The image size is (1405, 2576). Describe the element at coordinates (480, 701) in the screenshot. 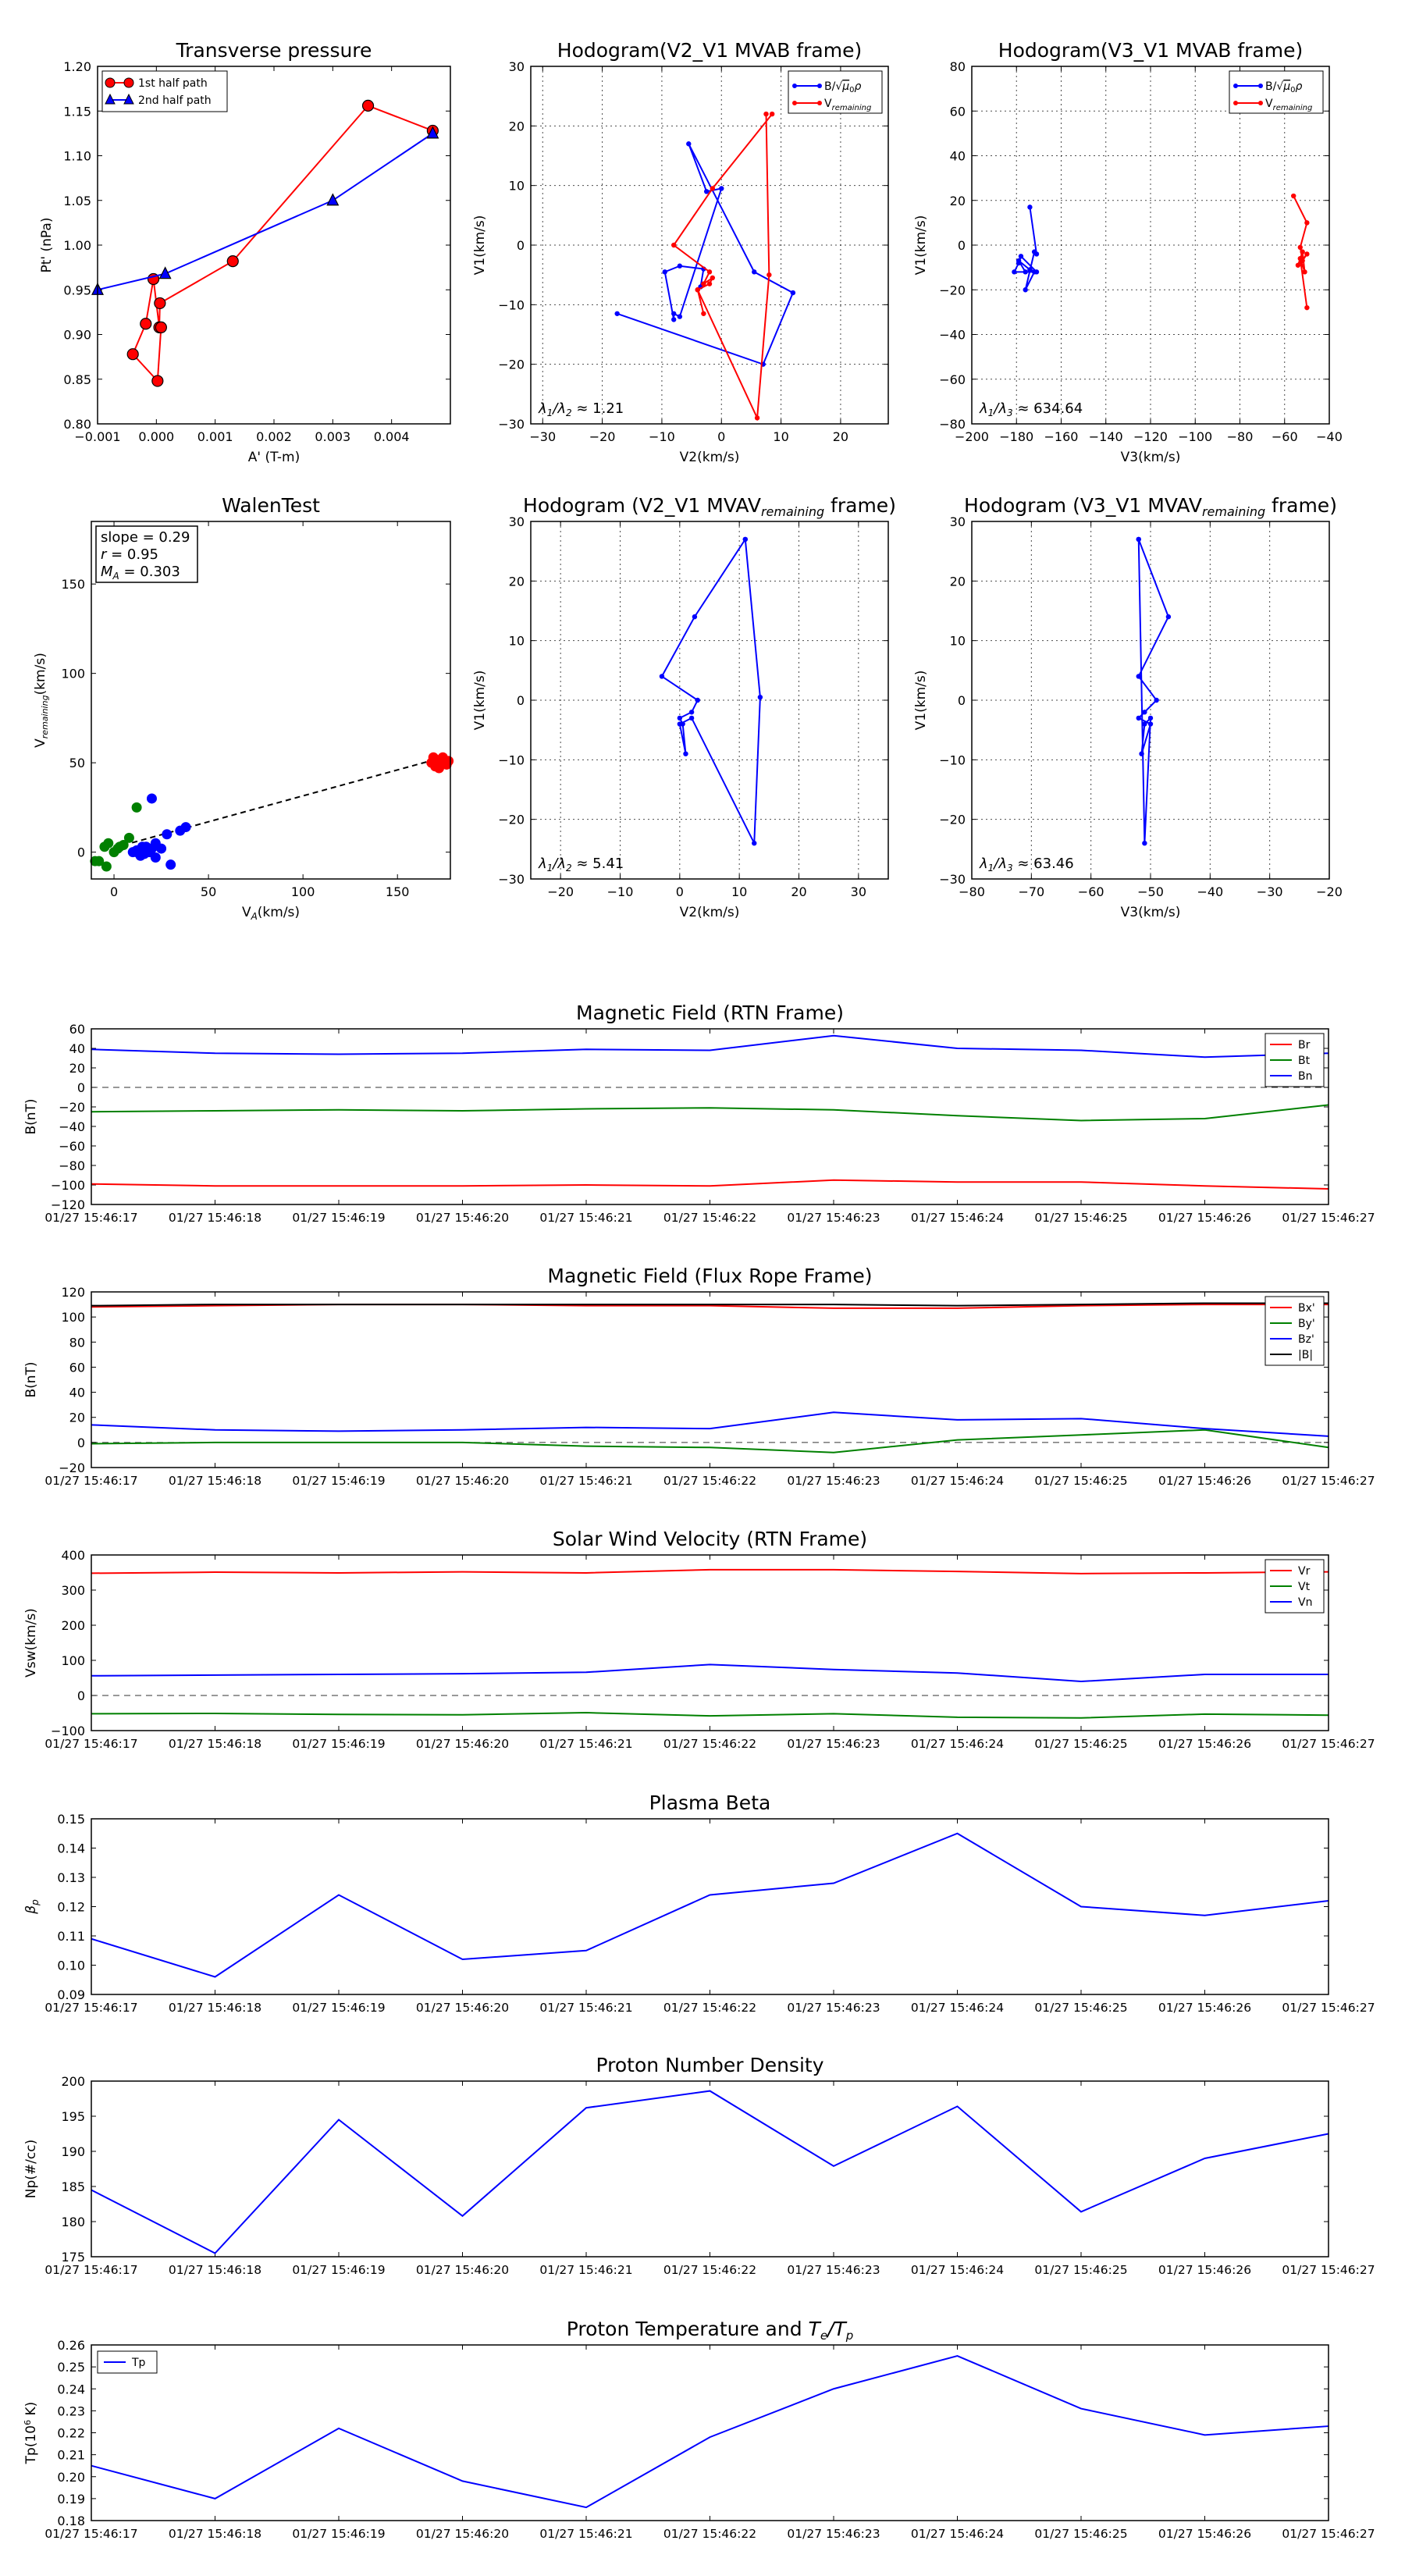

I see `y-axis-label: V1(km/s)` at that location.